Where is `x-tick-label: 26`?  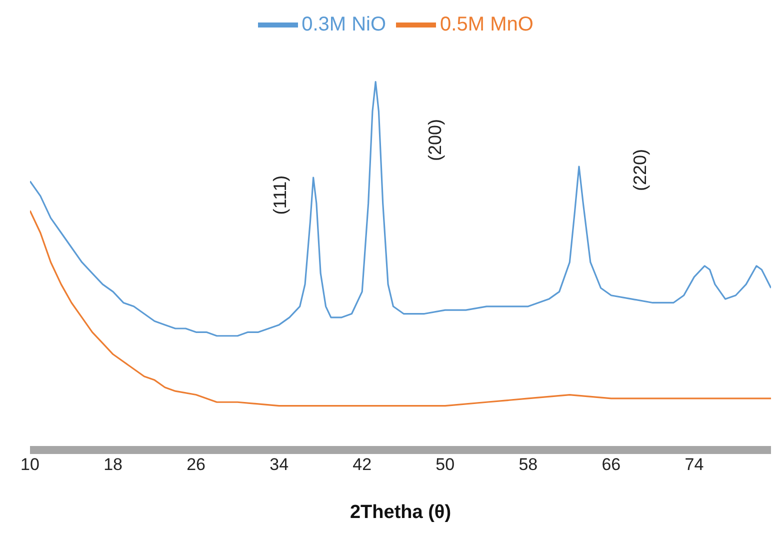
x-tick-label: 26 is located at coordinates (196, 464).